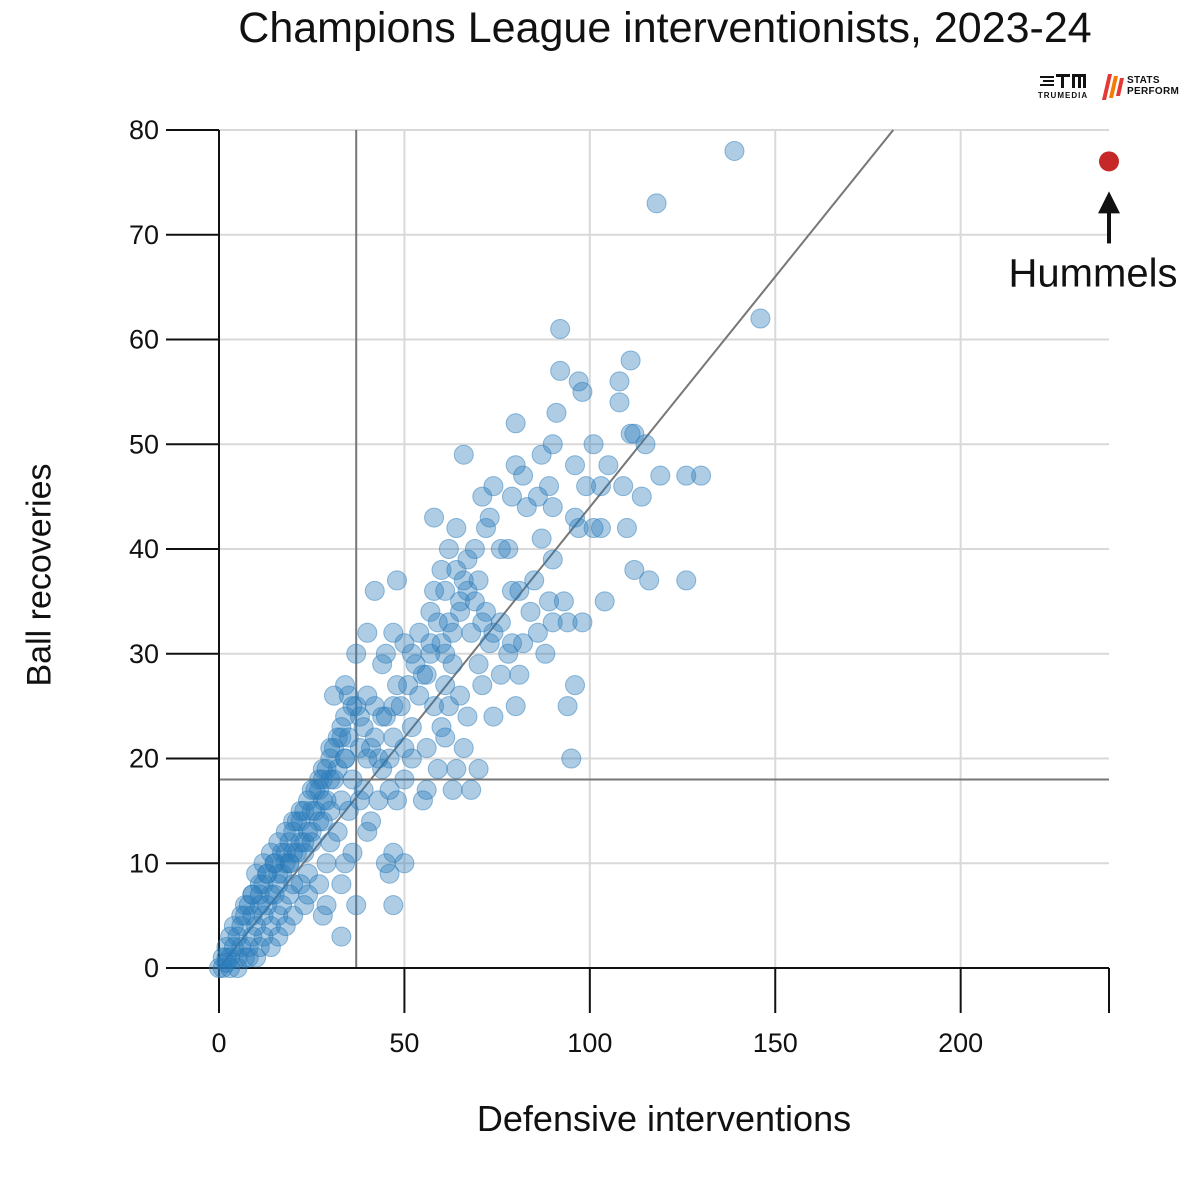  I want to click on y-tick-label: 20, so click(144, 759).